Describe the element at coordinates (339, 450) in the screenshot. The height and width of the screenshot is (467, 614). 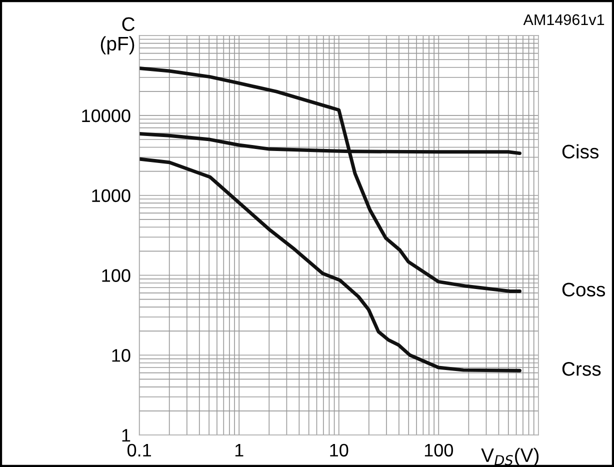
I see `x-tick-label: 10` at that location.